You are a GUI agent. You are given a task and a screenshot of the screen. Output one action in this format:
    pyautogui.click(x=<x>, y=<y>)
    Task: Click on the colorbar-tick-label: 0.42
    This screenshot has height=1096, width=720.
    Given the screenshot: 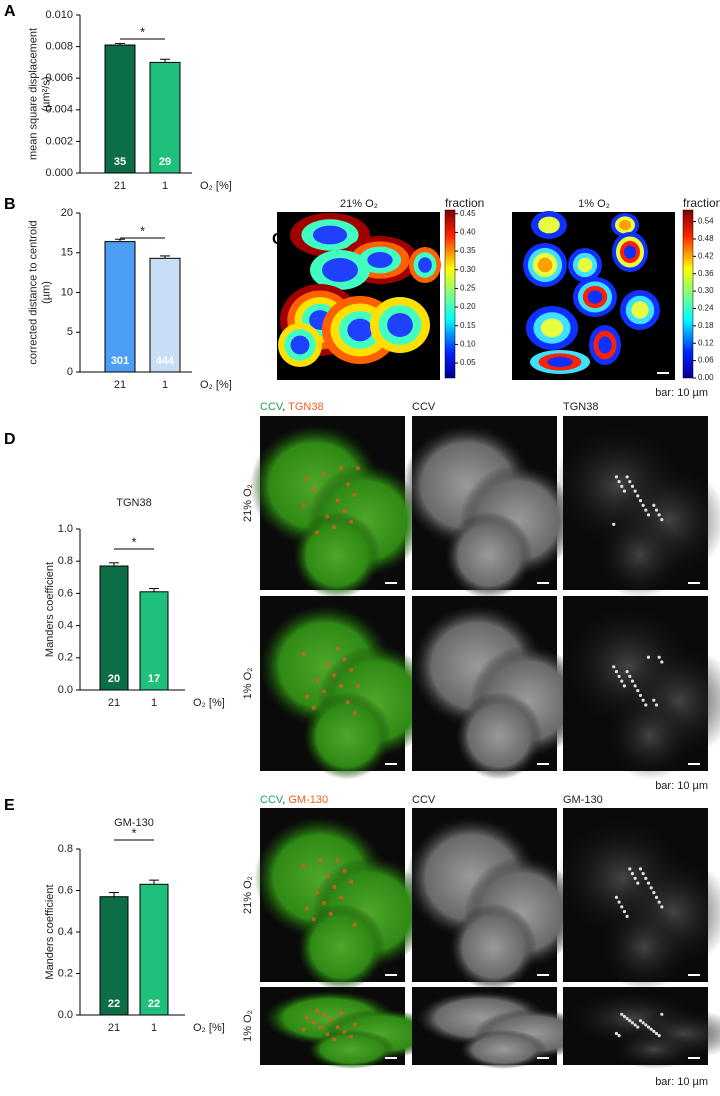 What is the action you would take?
    pyautogui.click(x=706, y=255)
    